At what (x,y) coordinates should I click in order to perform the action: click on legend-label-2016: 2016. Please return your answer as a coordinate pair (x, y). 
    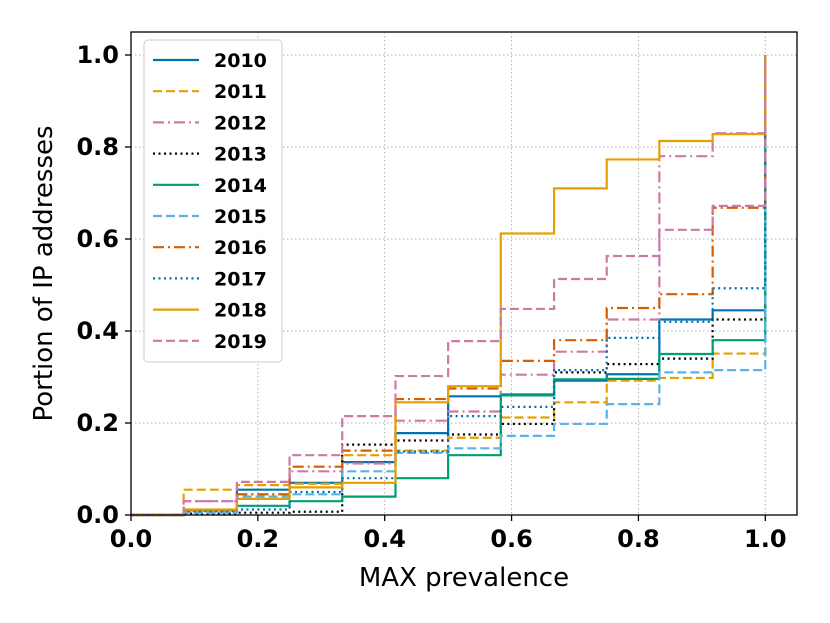
    Looking at the image, I should click on (240, 248).